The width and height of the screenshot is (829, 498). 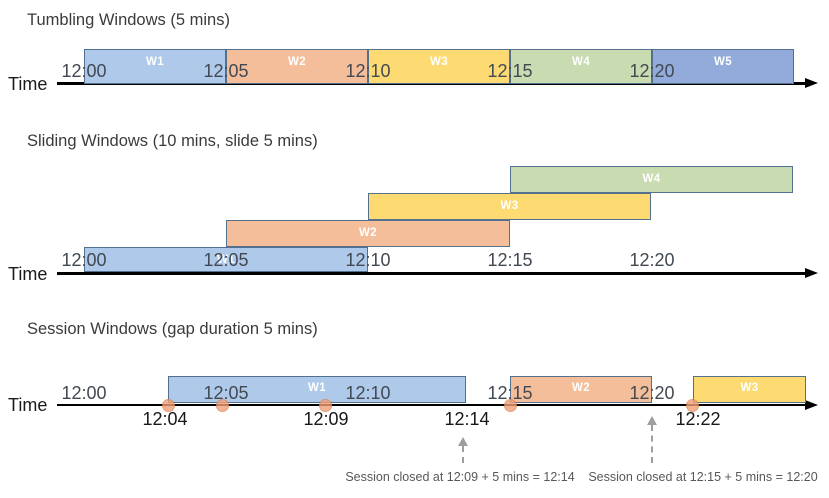 I want to click on session-axis-arrowhead-icon, so click(x=811, y=404).